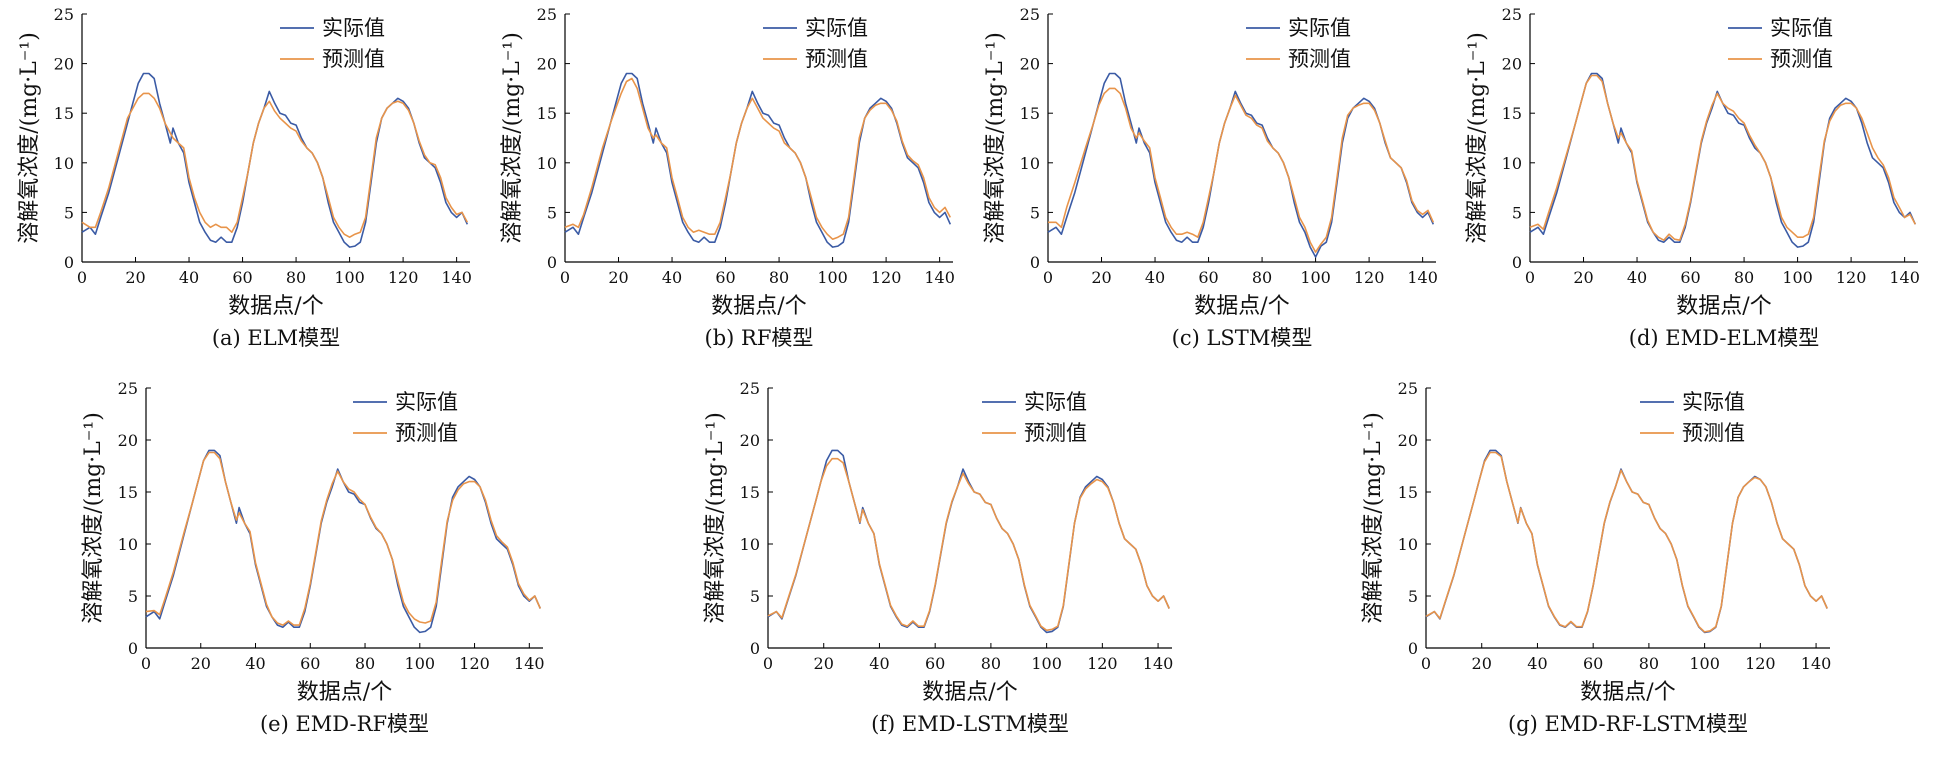 Image resolution: width=1934 pixels, height=759 pixels. I want to click on subplot-caption: (b) RF模型, so click(759, 338).